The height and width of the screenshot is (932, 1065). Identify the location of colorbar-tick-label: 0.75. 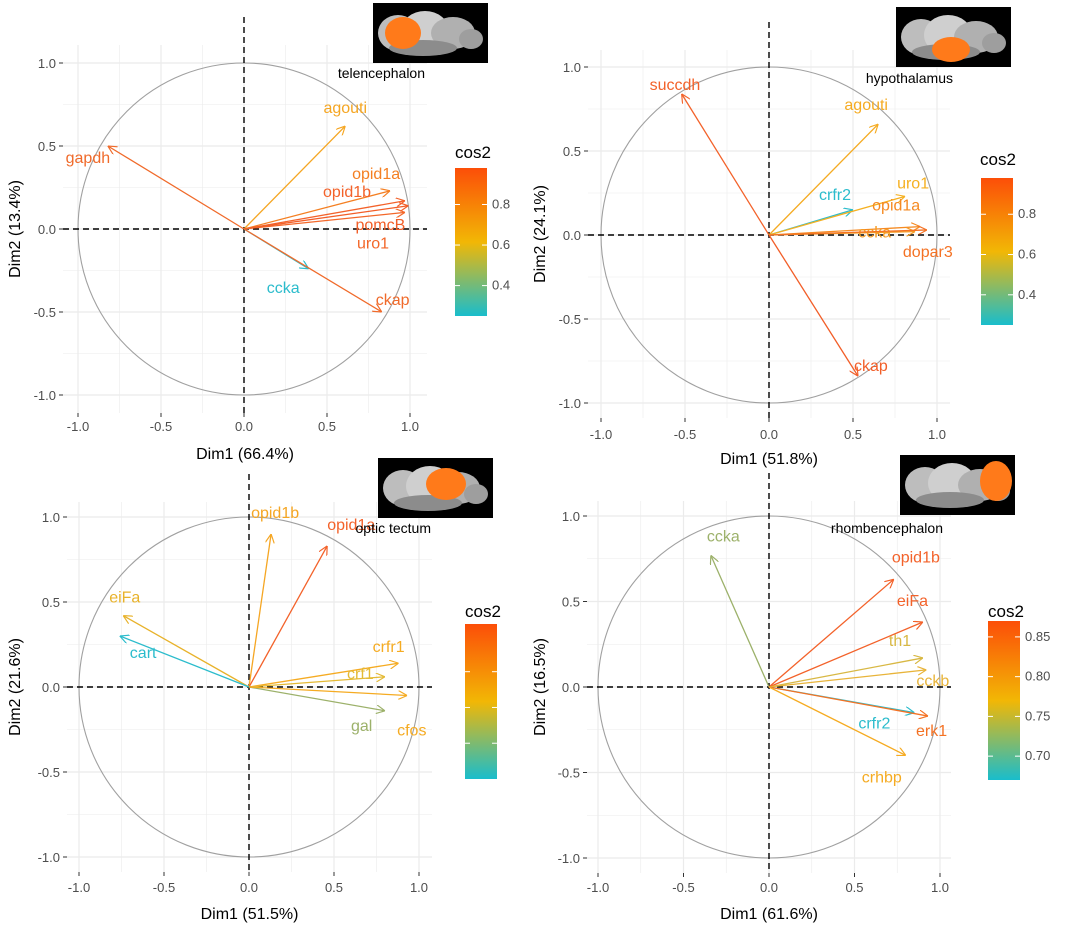
(1037, 715).